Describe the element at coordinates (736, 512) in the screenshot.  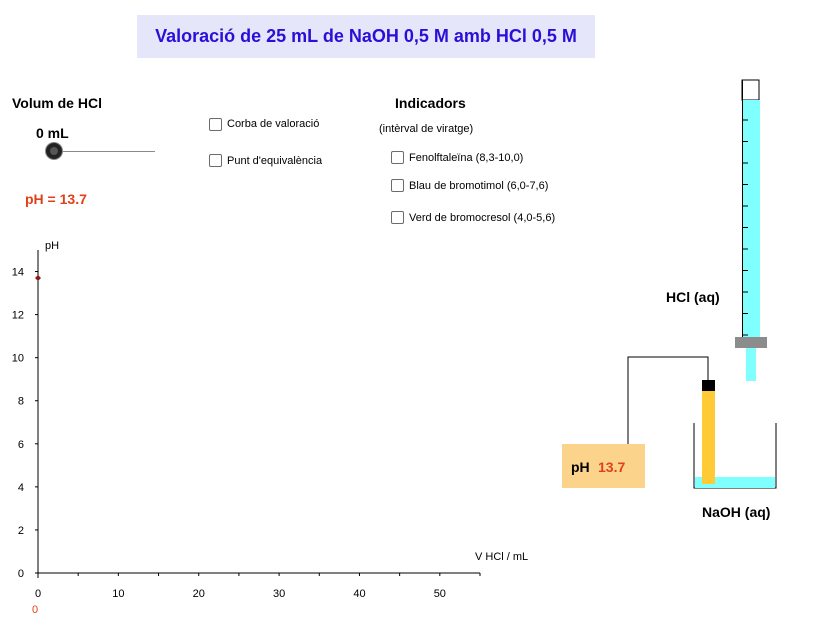
I see `beaker-label: NaOH (aq)` at that location.